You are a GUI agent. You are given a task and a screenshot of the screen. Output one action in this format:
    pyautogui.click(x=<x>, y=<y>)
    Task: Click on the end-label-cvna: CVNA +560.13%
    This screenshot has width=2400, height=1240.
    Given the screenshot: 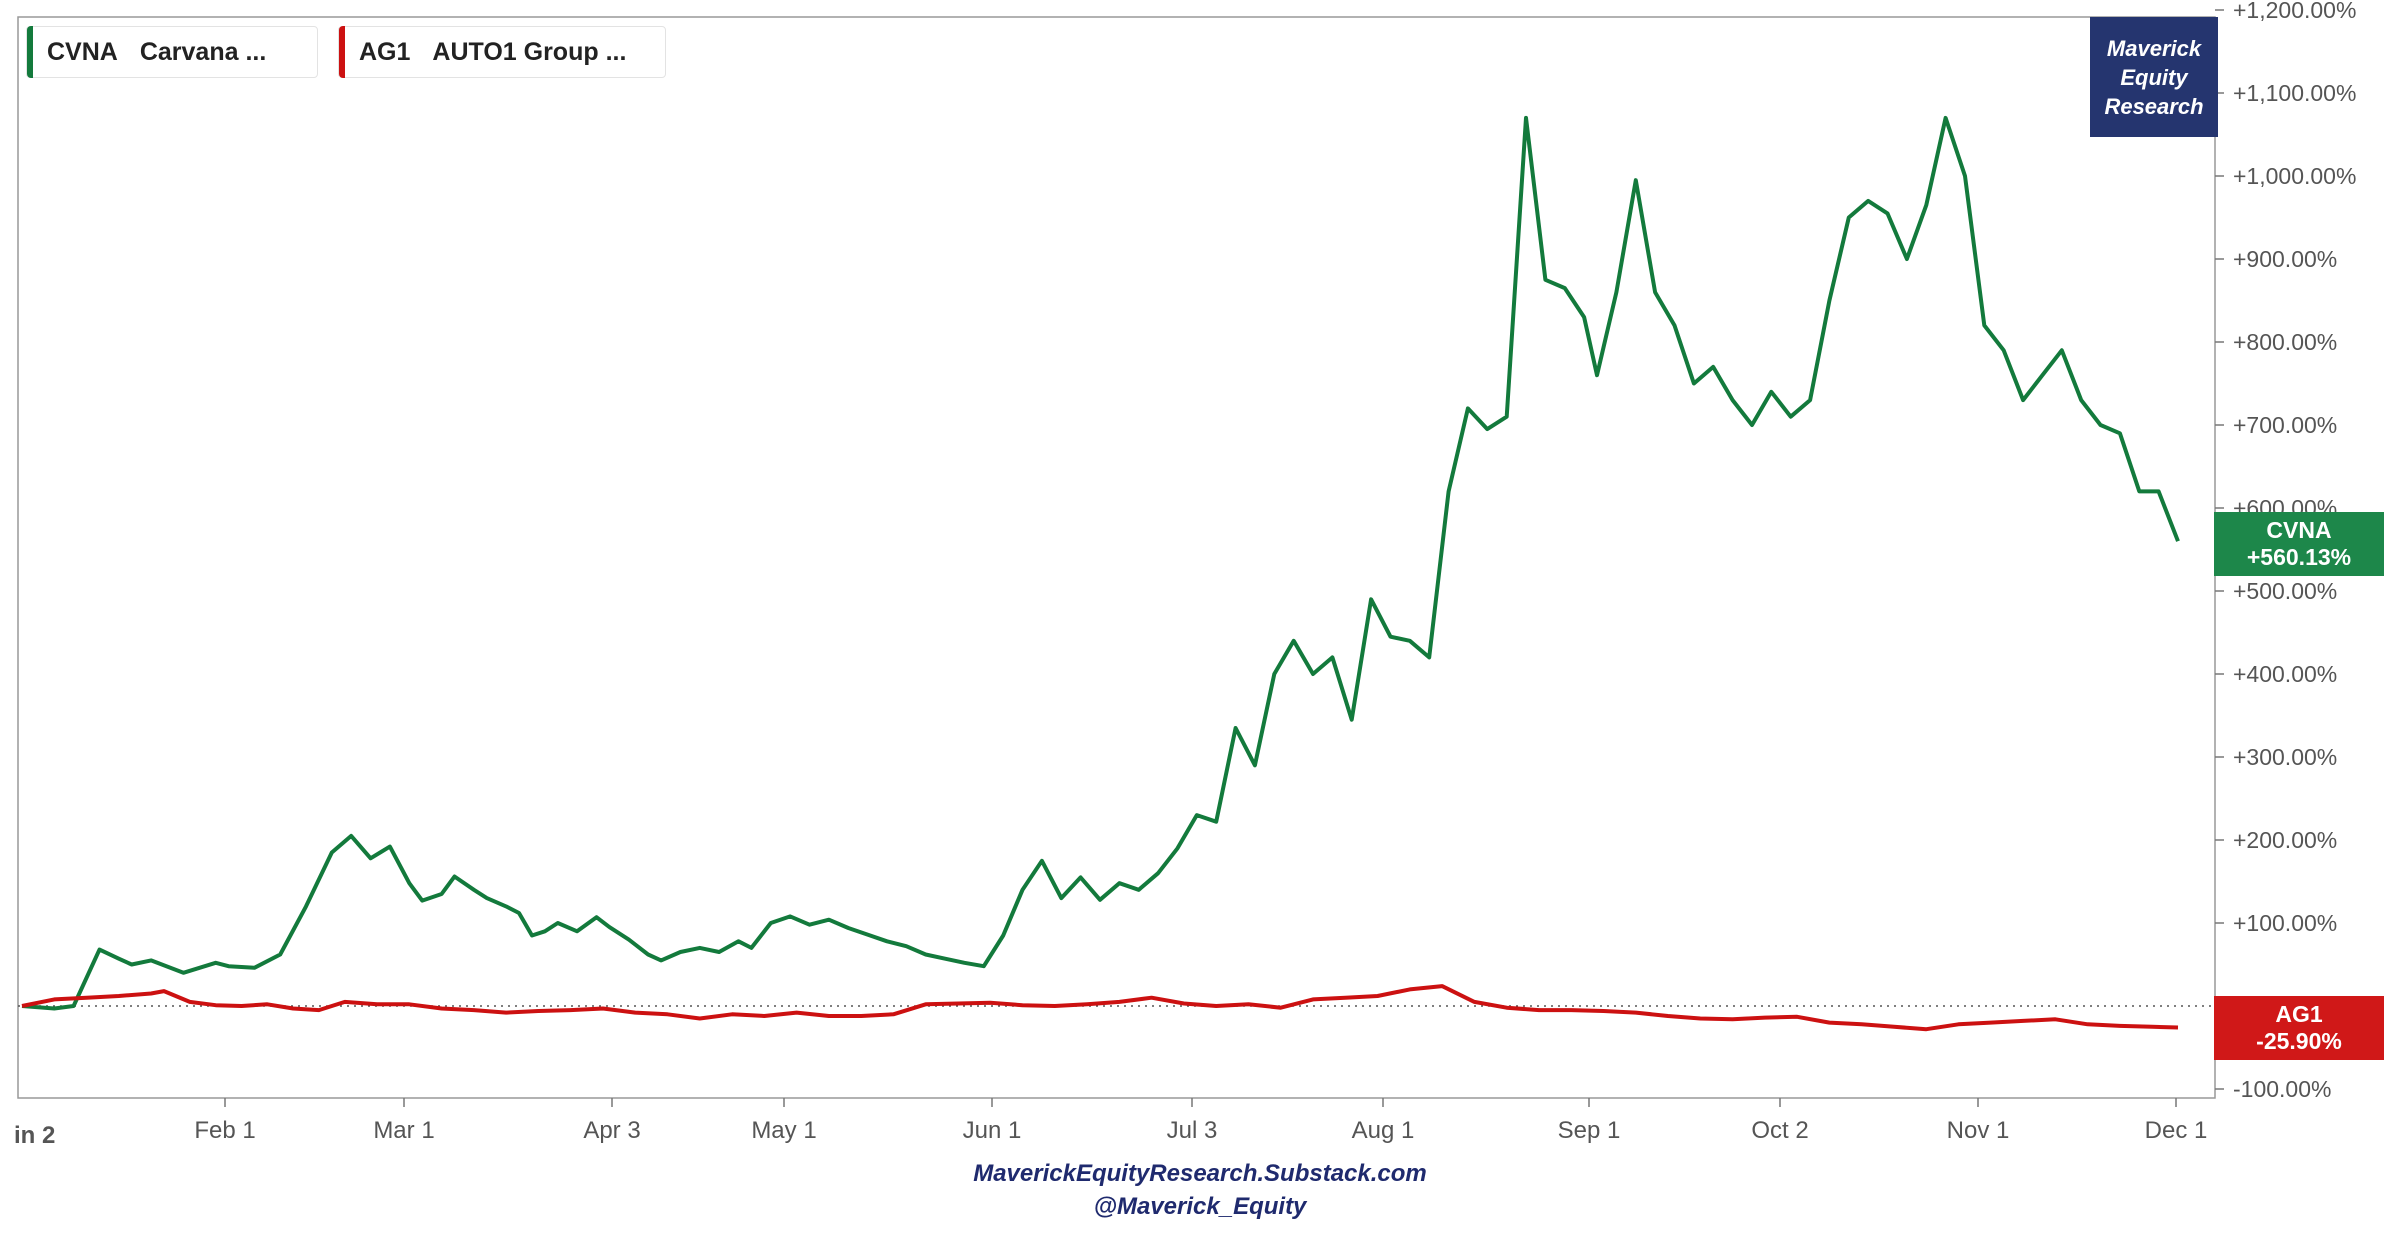 What is the action you would take?
    pyautogui.click(x=2299, y=544)
    